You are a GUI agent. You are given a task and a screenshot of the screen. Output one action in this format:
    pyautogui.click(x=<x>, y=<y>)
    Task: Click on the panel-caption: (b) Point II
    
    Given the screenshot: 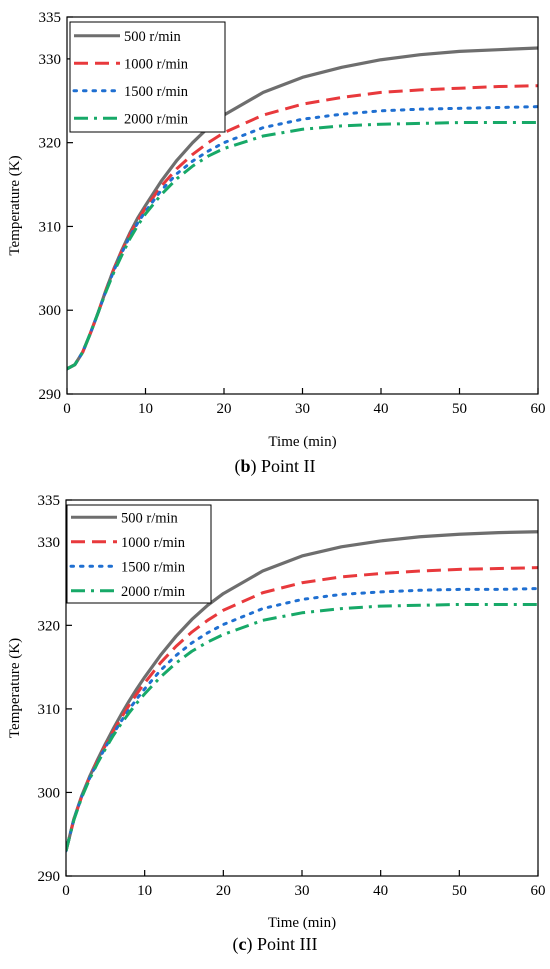 What is the action you would take?
    pyautogui.click(x=274, y=466)
    